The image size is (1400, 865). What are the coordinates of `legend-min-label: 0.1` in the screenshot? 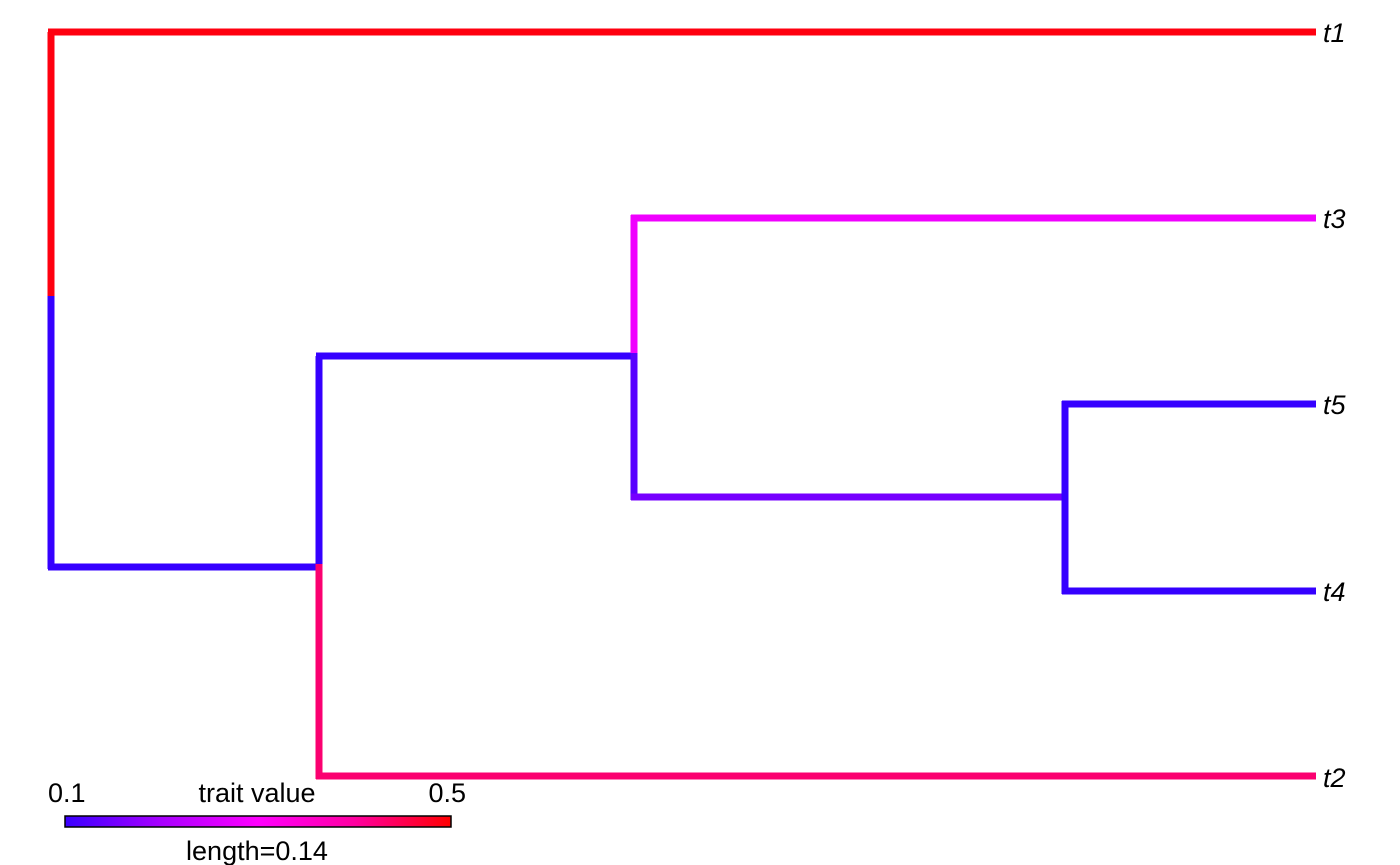 It's located at (67, 793).